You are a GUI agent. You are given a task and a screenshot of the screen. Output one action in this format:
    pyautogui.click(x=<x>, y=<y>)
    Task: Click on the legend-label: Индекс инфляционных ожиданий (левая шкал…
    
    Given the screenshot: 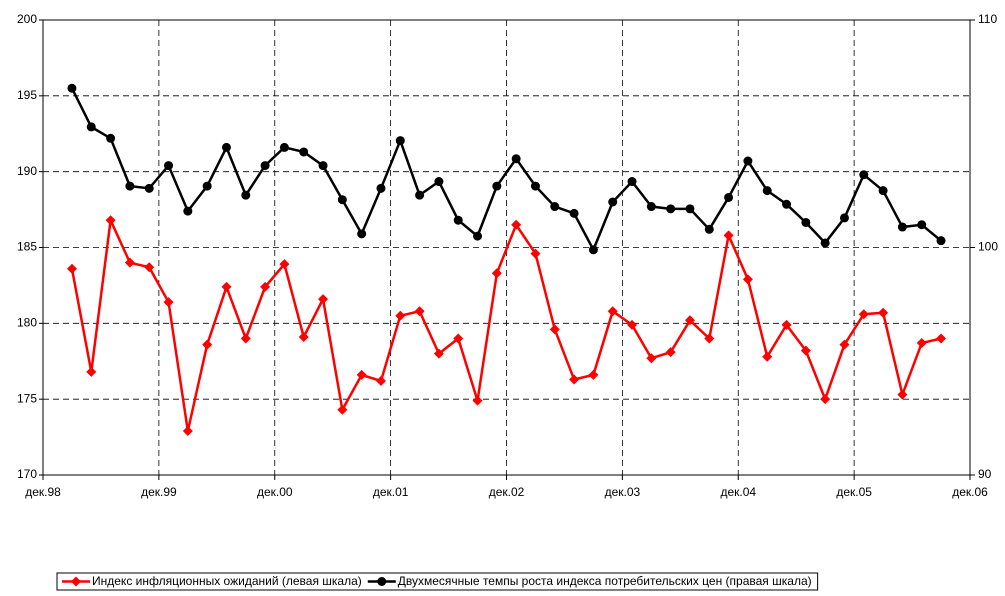 What is the action you would take?
    pyautogui.click(x=227, y=581)
    